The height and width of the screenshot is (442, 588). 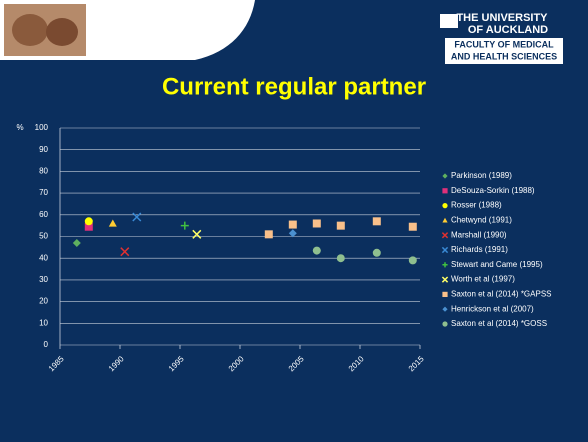 What do you see at coordinates (43, 322) in the screenshot?
I see `y-tick-label: 10` at bounding box center [43, 322].